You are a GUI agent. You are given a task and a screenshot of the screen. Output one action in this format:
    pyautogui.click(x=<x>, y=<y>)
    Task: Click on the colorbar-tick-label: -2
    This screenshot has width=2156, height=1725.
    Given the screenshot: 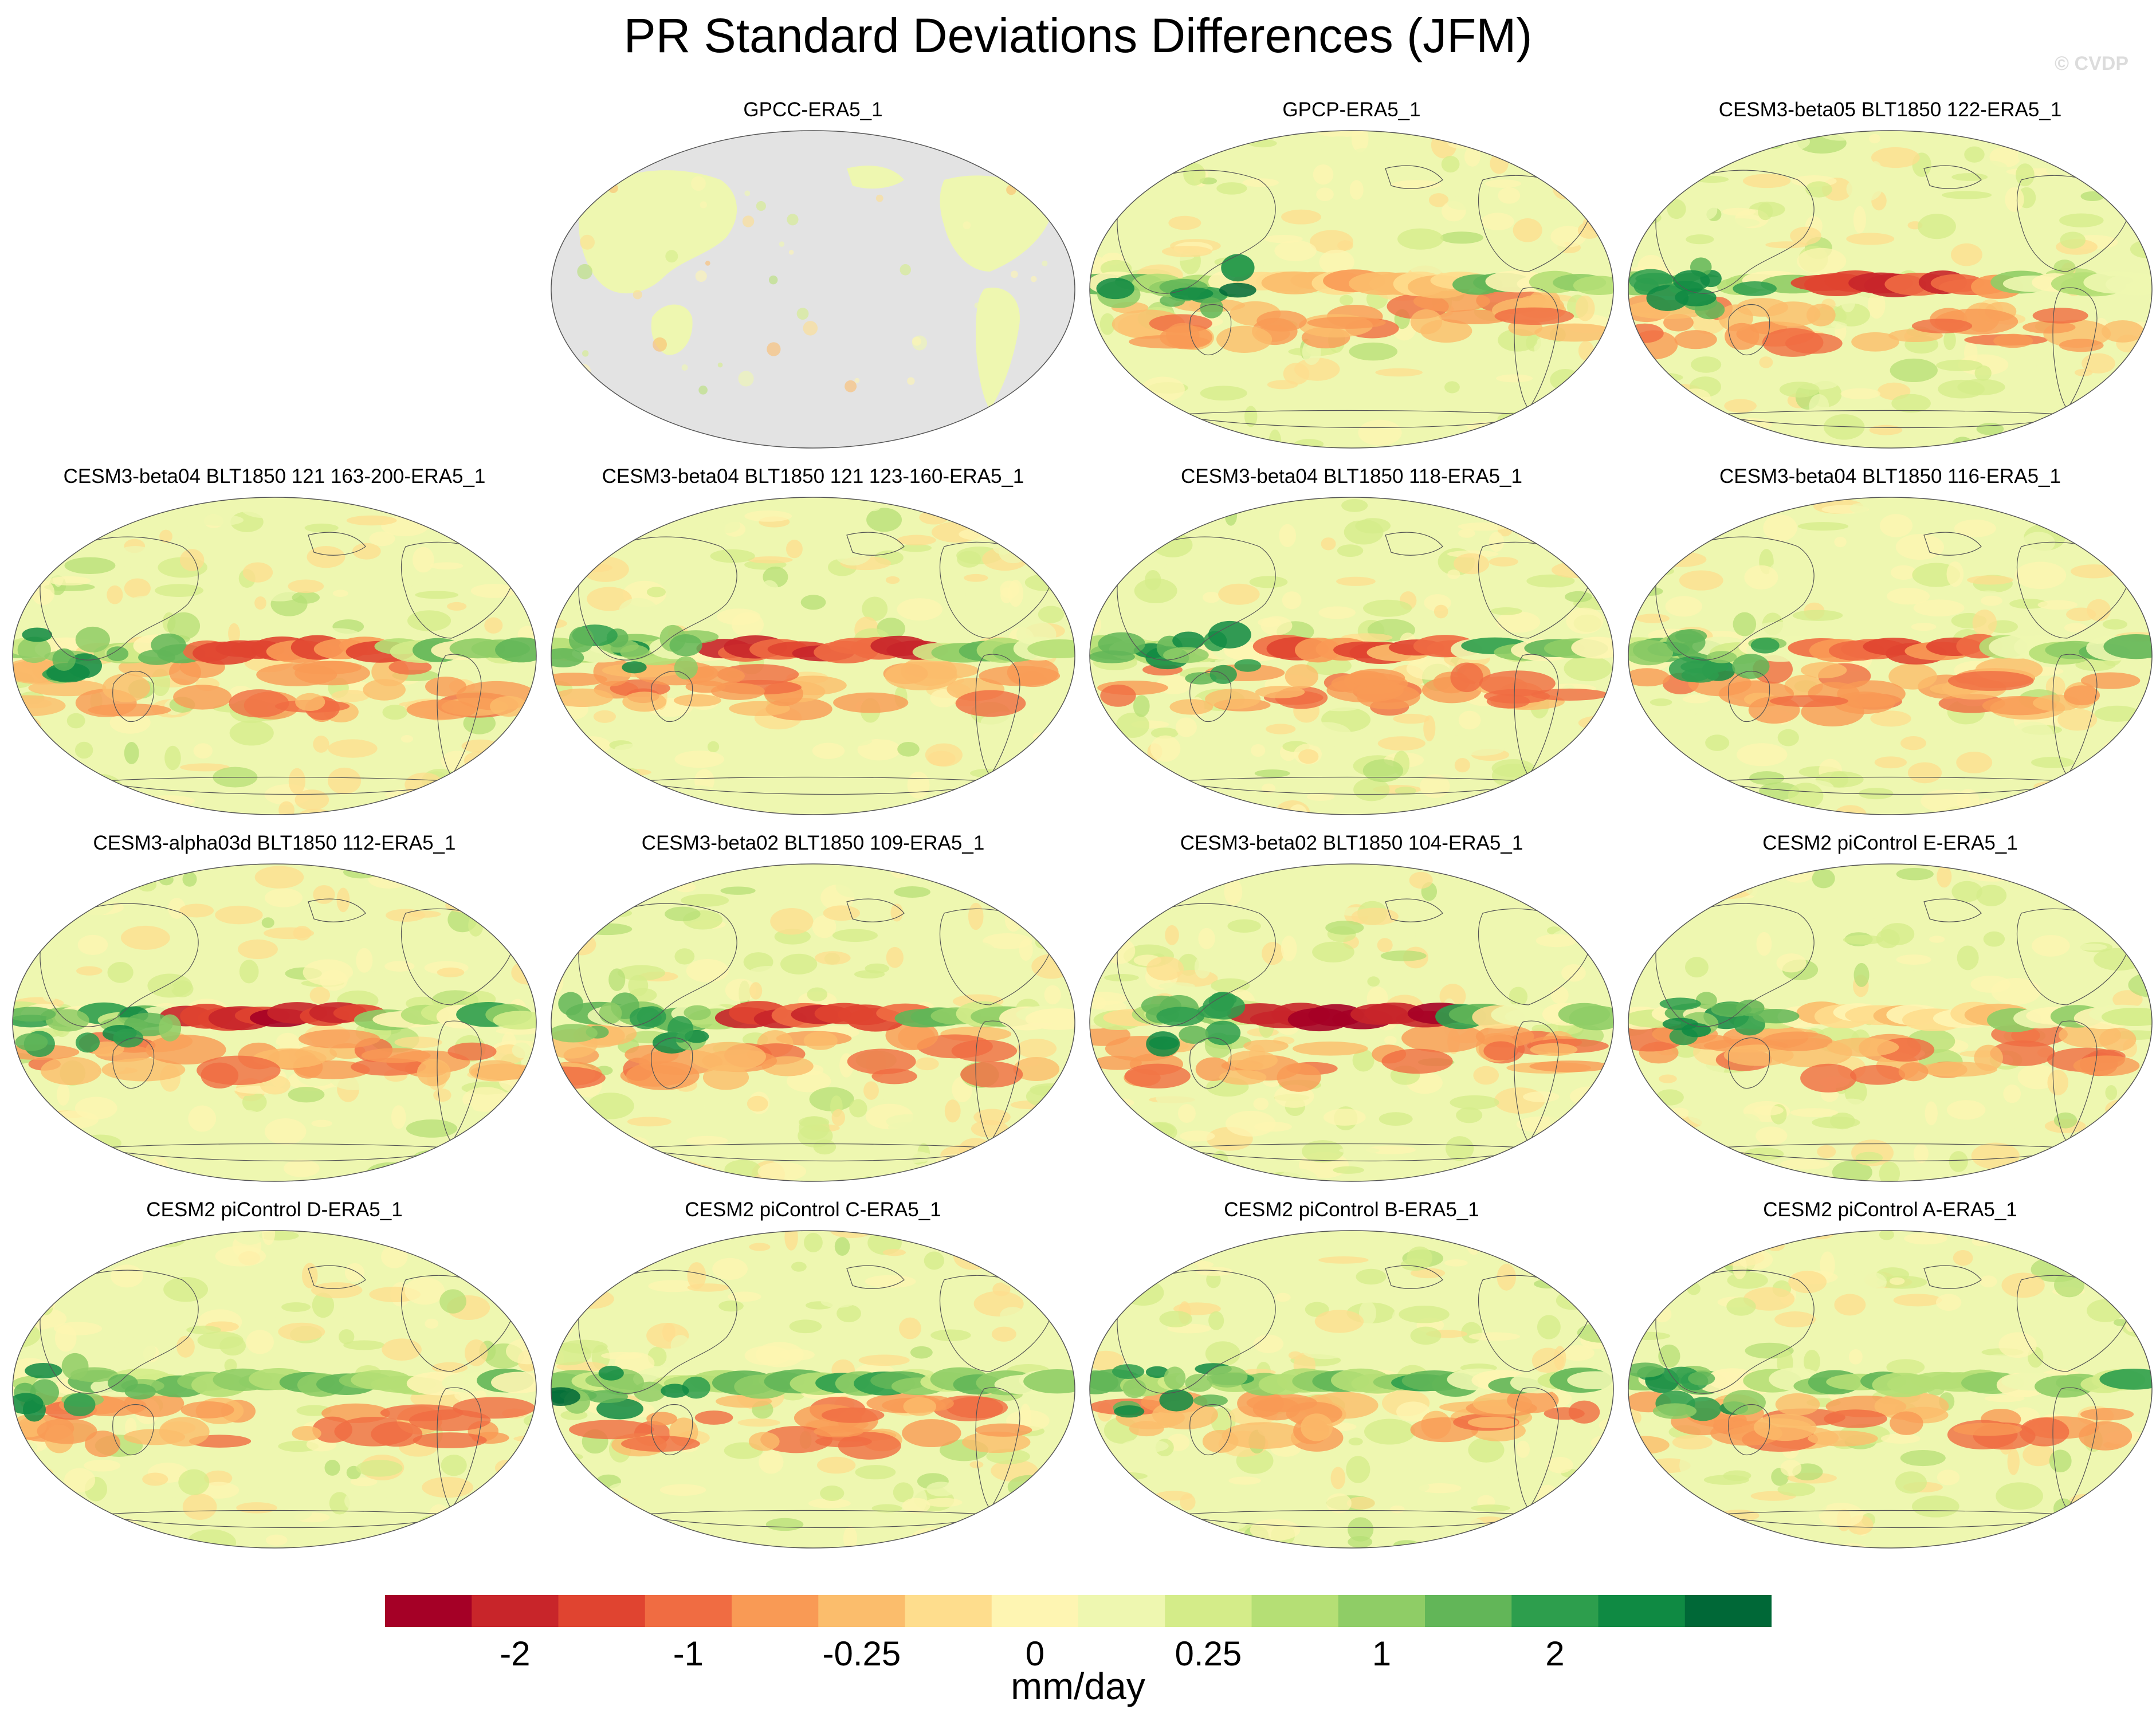 What is the action you would take?
    pyautogui.click(x=515, y=1653)
    